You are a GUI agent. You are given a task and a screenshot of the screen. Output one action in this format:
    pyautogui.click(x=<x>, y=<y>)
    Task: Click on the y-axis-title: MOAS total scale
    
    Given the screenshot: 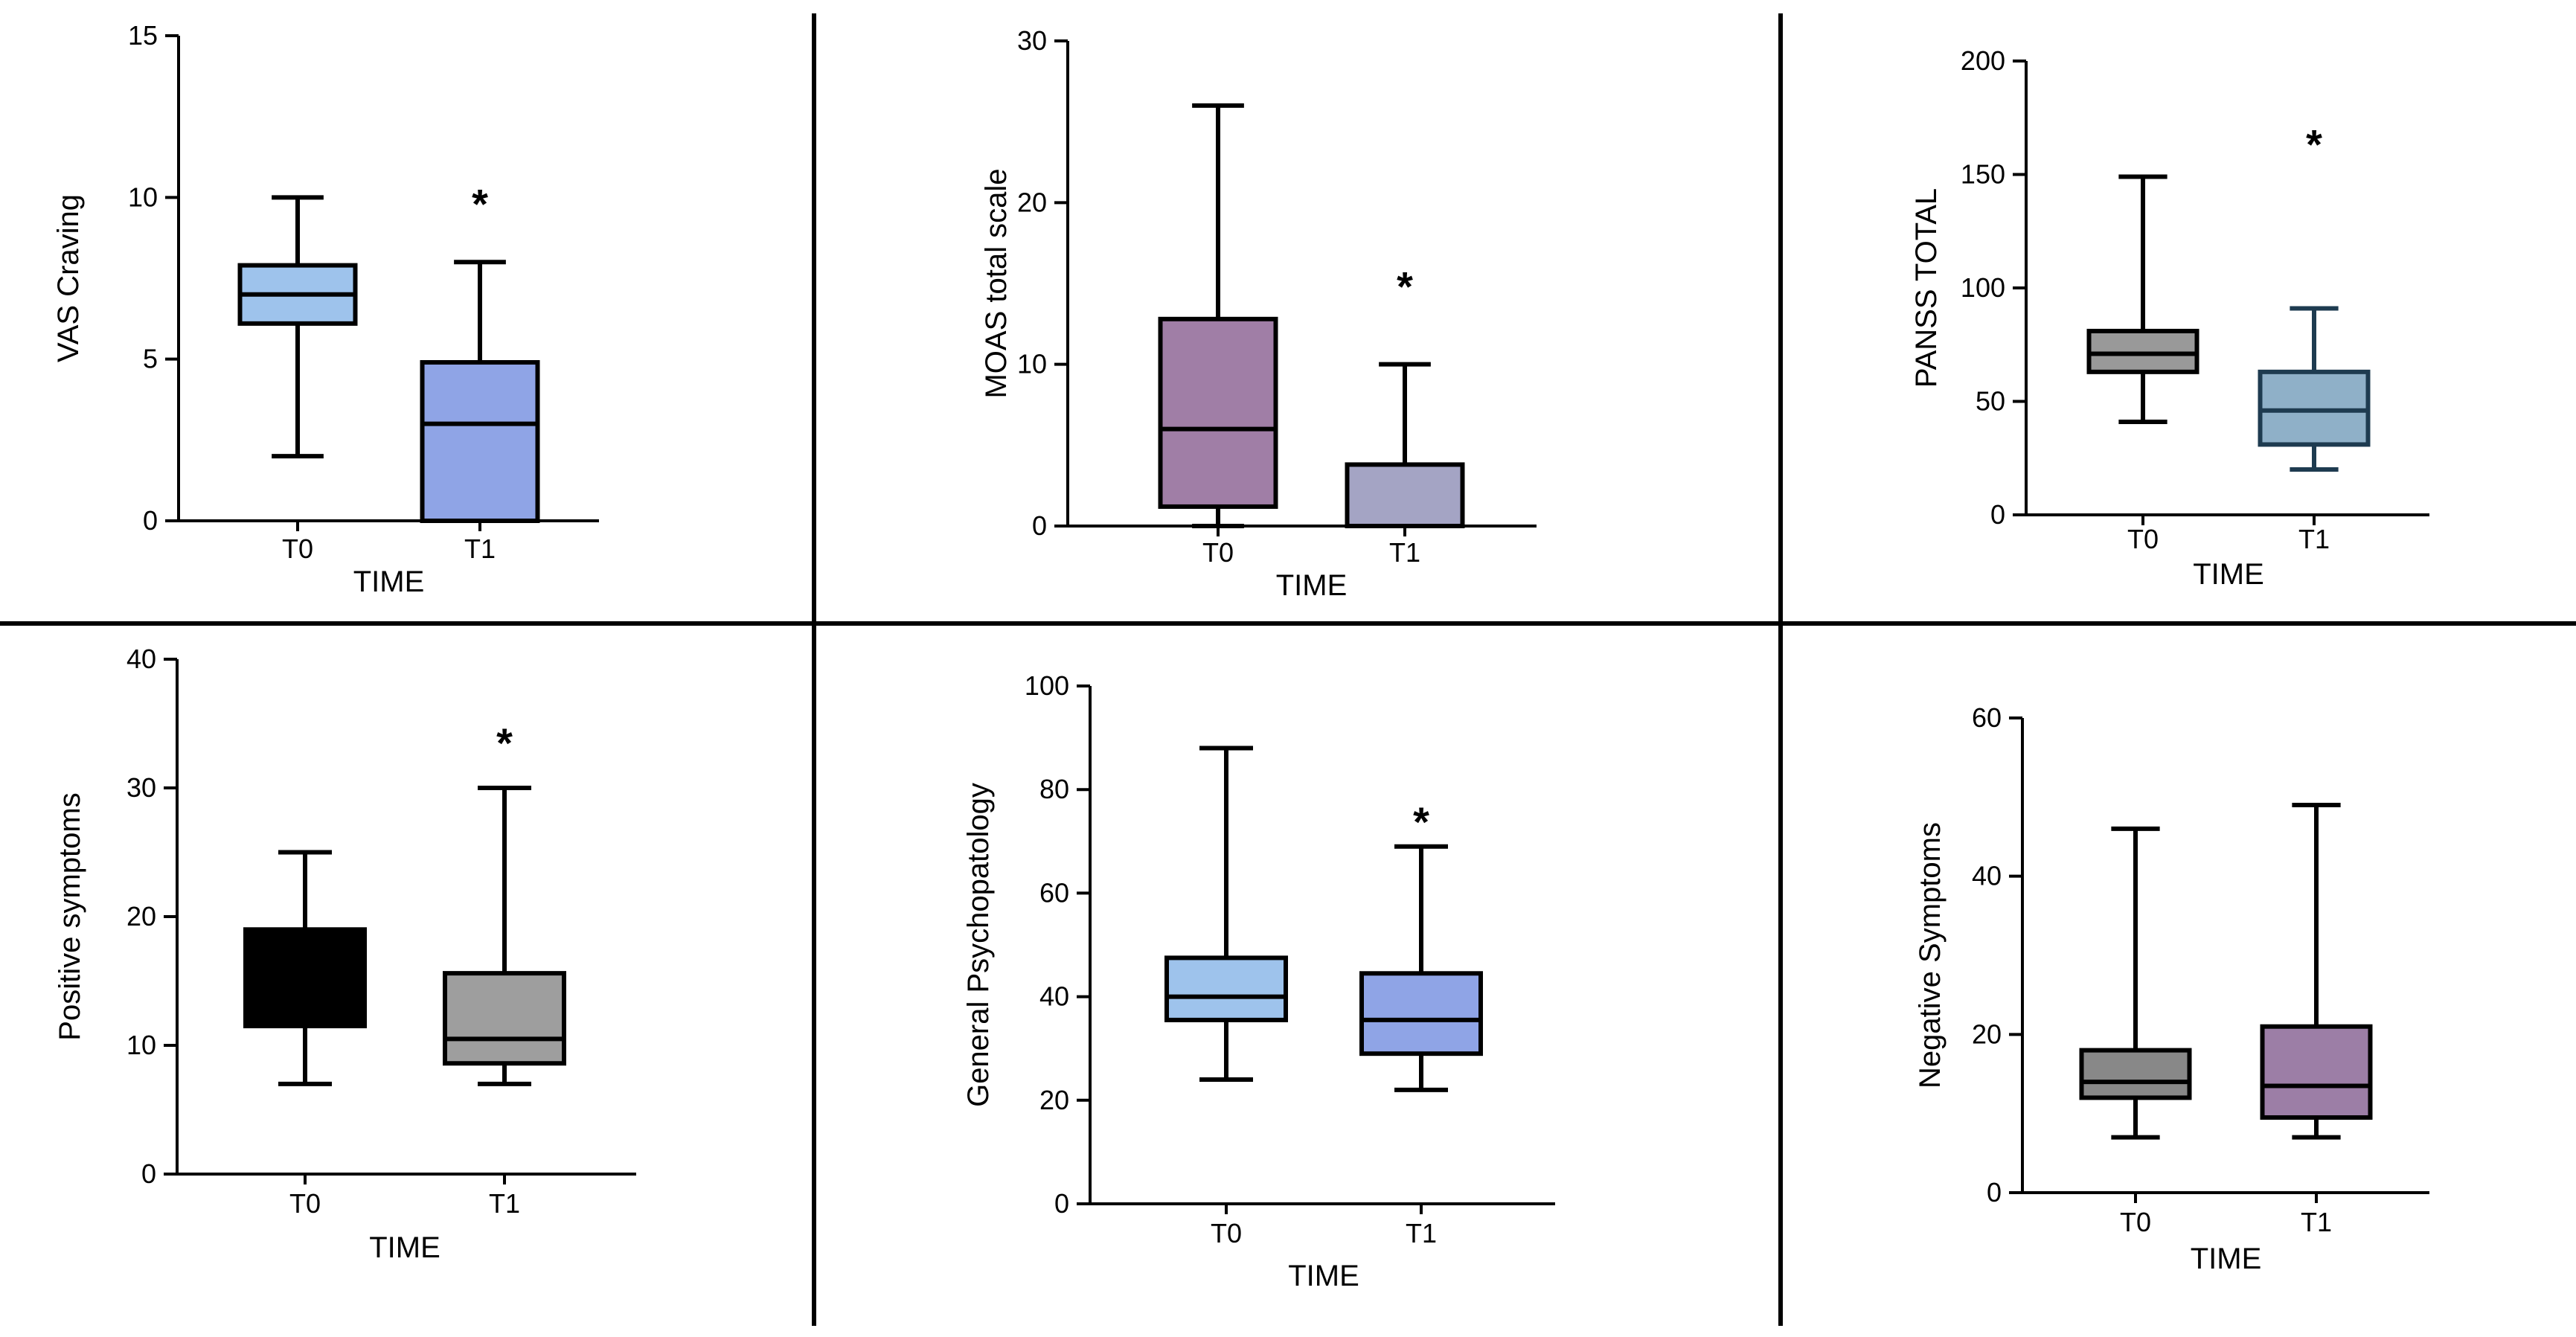 What is the action you would take?
    pyautogui.click(x=996, y=283)
    